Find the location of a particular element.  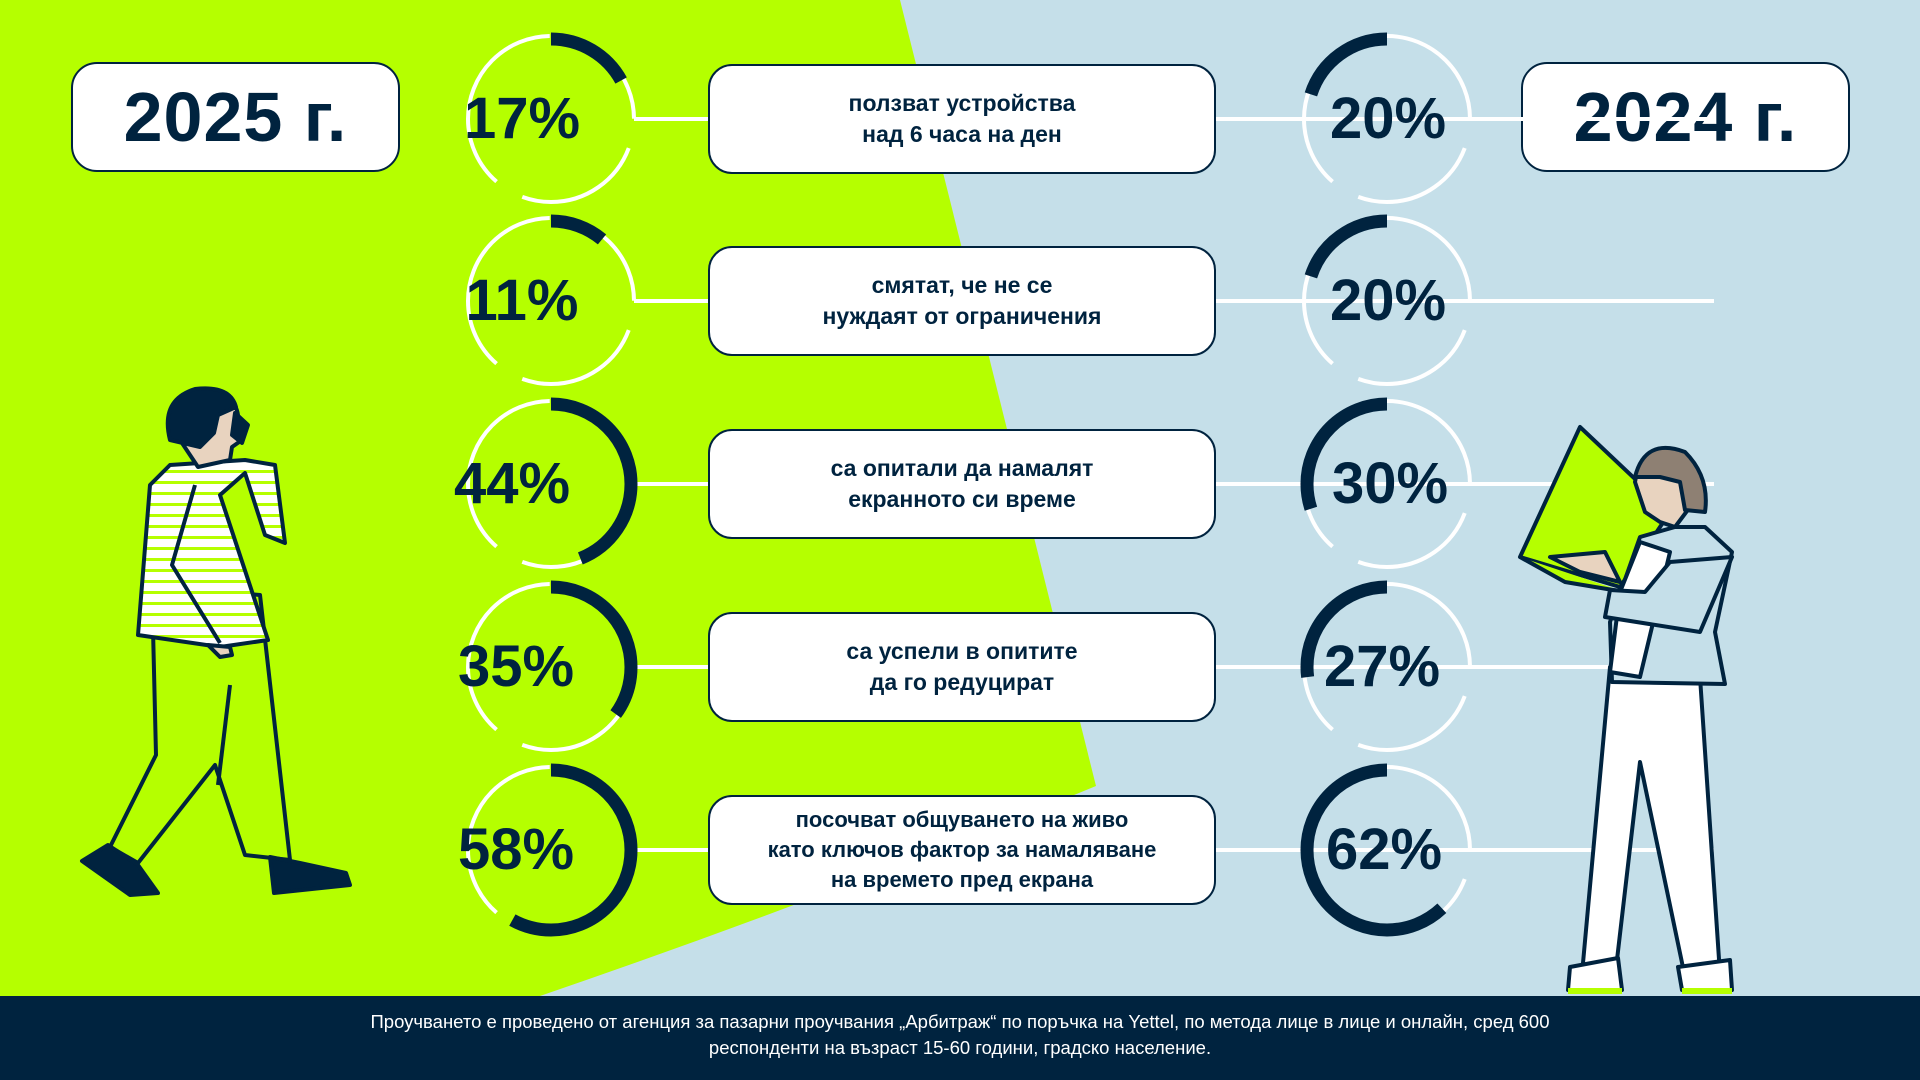

stat-label-row-1: ползват устройства над 6 часа на ден is located at coordinates (962, 119).